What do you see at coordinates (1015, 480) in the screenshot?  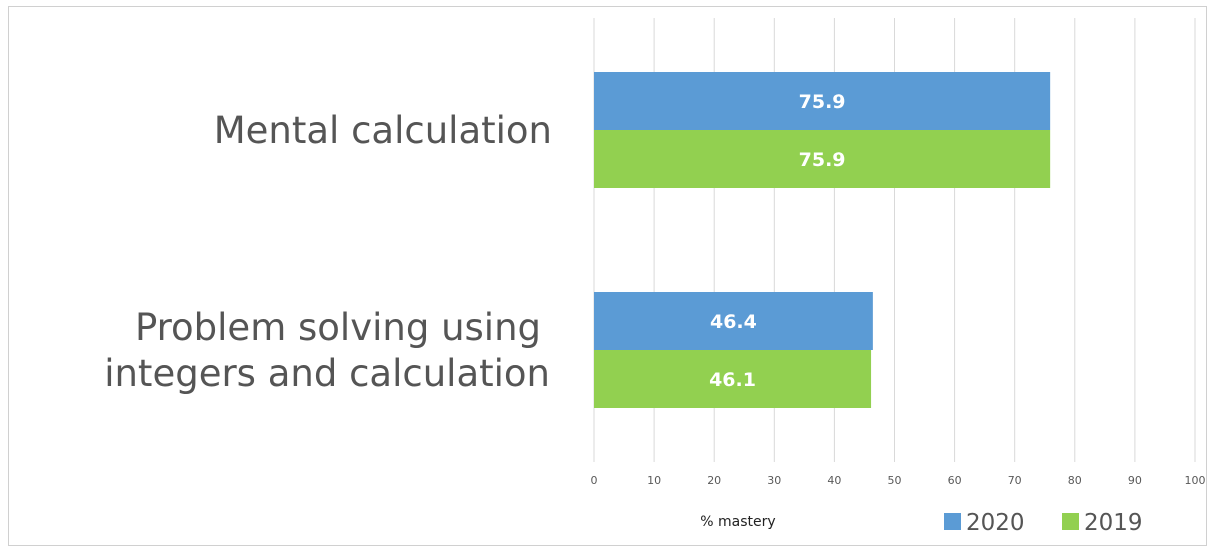 I see `x-tick-label: 70` at bounding box center [1015, 480].